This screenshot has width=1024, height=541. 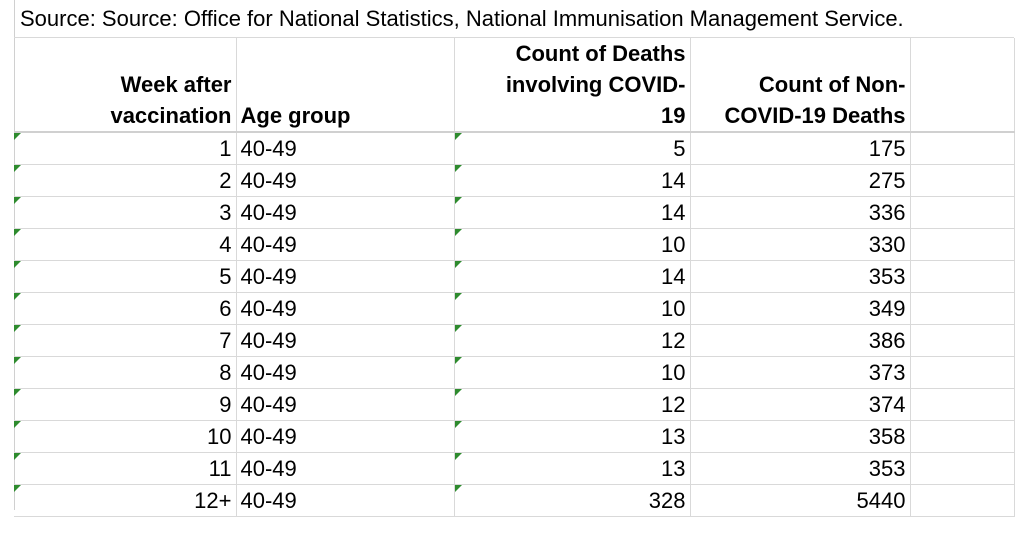 What do you see at coordinates (125, 468) in the screenshot?
I see `cell-week: 11` at bounding box center [125, 468].